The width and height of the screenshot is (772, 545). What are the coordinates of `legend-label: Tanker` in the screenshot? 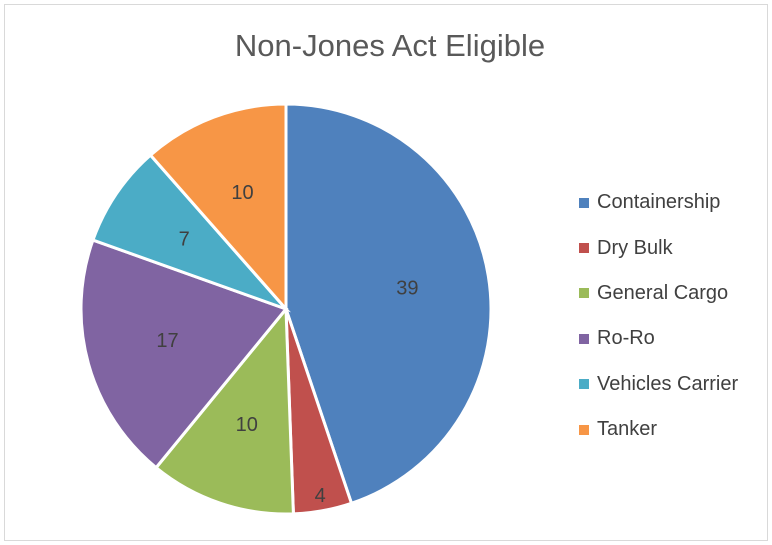 It's located at (627, 429).